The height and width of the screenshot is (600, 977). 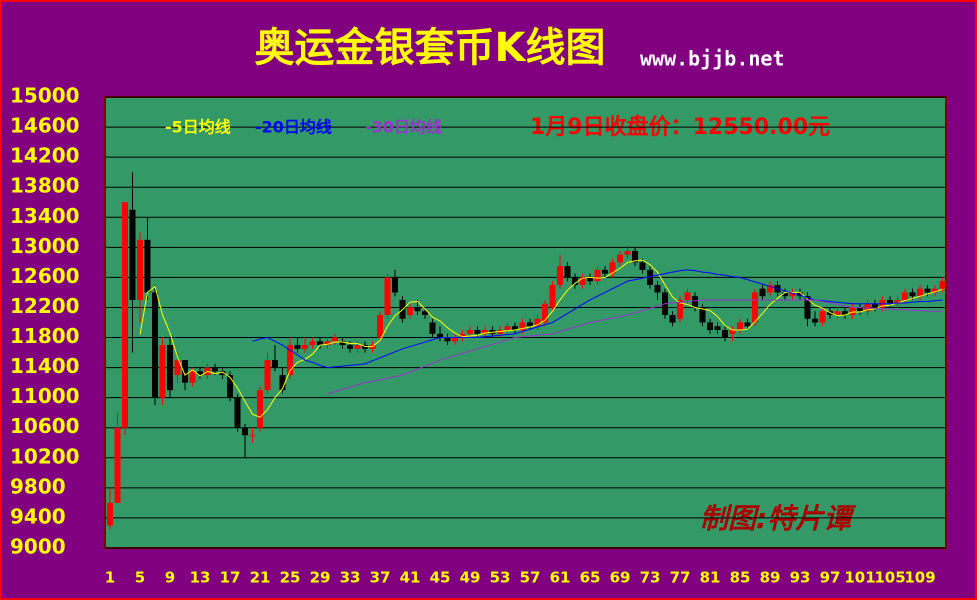 What do you see at coordinates (45, 456) in the screenshot?
I see `y-tick-label: 10200` at bounding box center [45, 456].